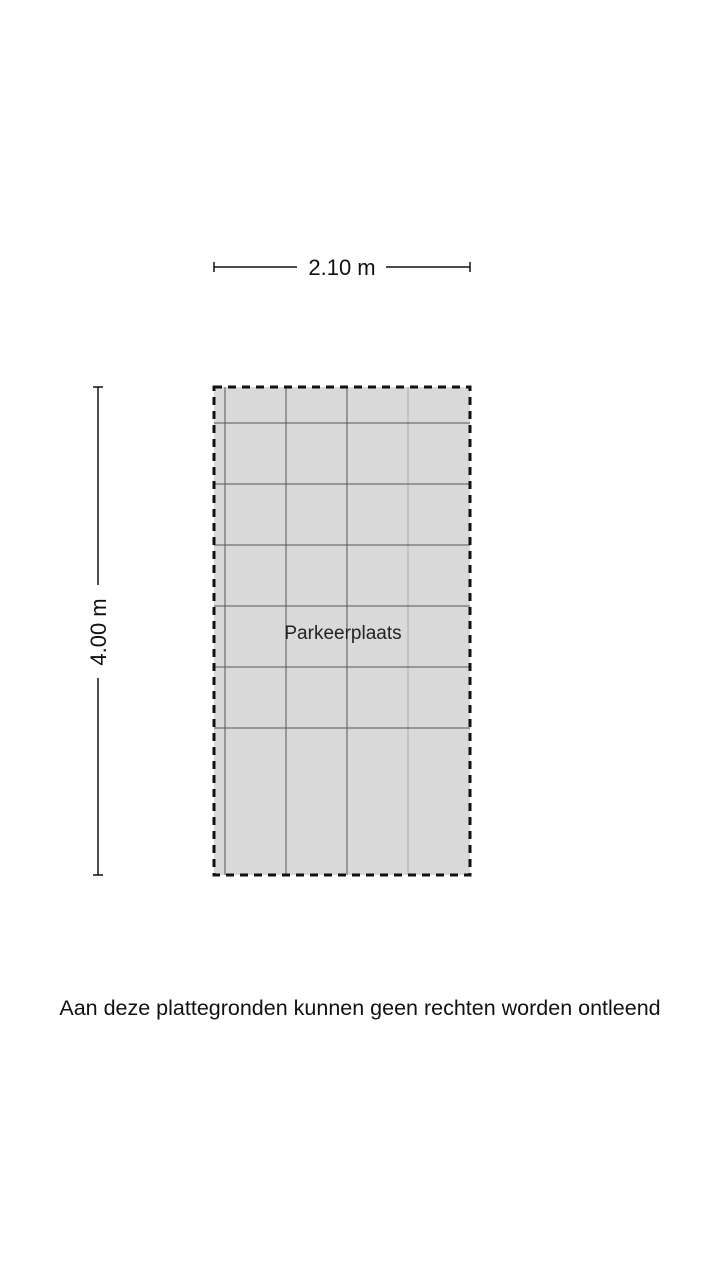 The image size is (720, 1280). I want to click on room-label: Parkeerplaats, so click(342, 633).